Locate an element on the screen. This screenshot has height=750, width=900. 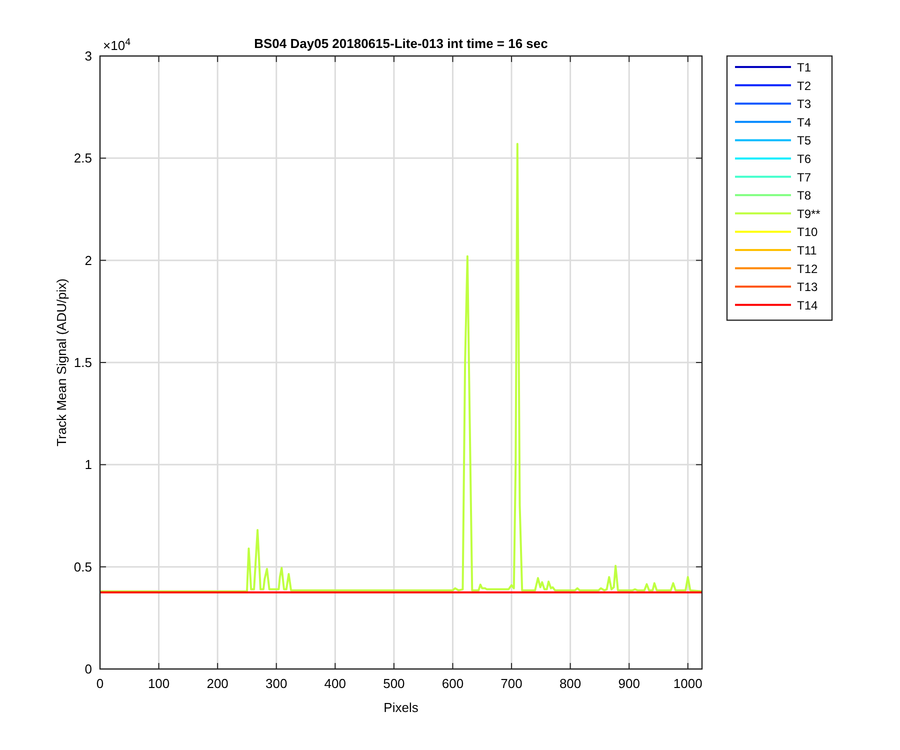
y-tick-label: 1.5 is located at coordinates (83, 362).